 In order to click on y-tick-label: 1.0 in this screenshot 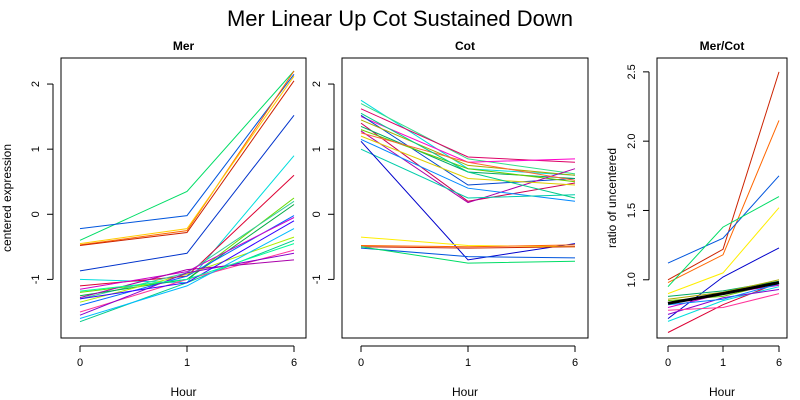, I will do `click(632, 279)`.